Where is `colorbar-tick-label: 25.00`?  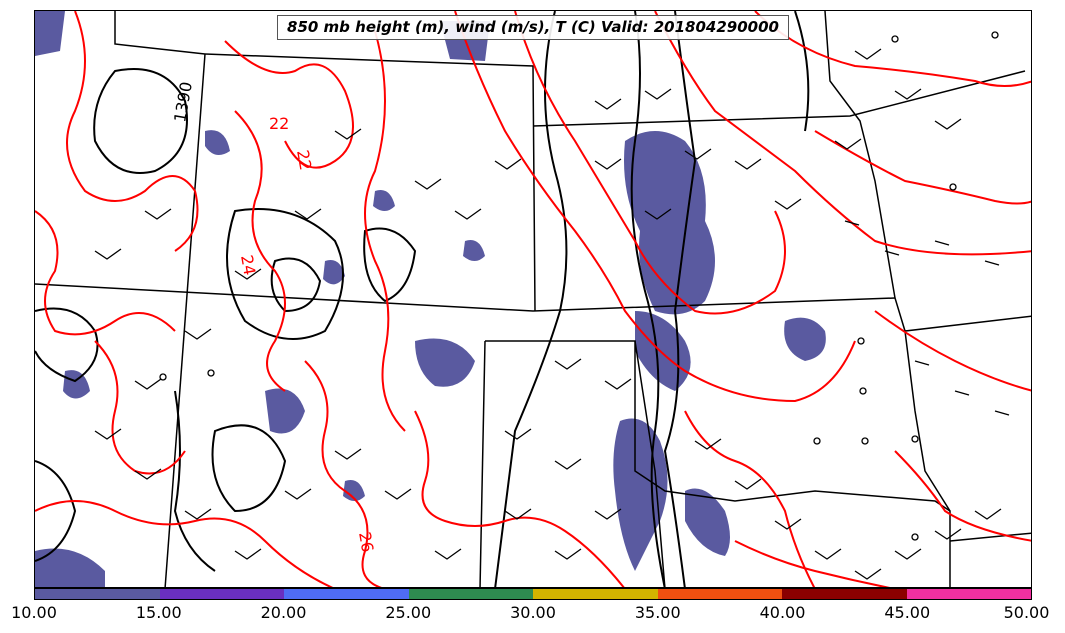 colorbar-tick-label: 25.00 is located at coordinates (408, 612).